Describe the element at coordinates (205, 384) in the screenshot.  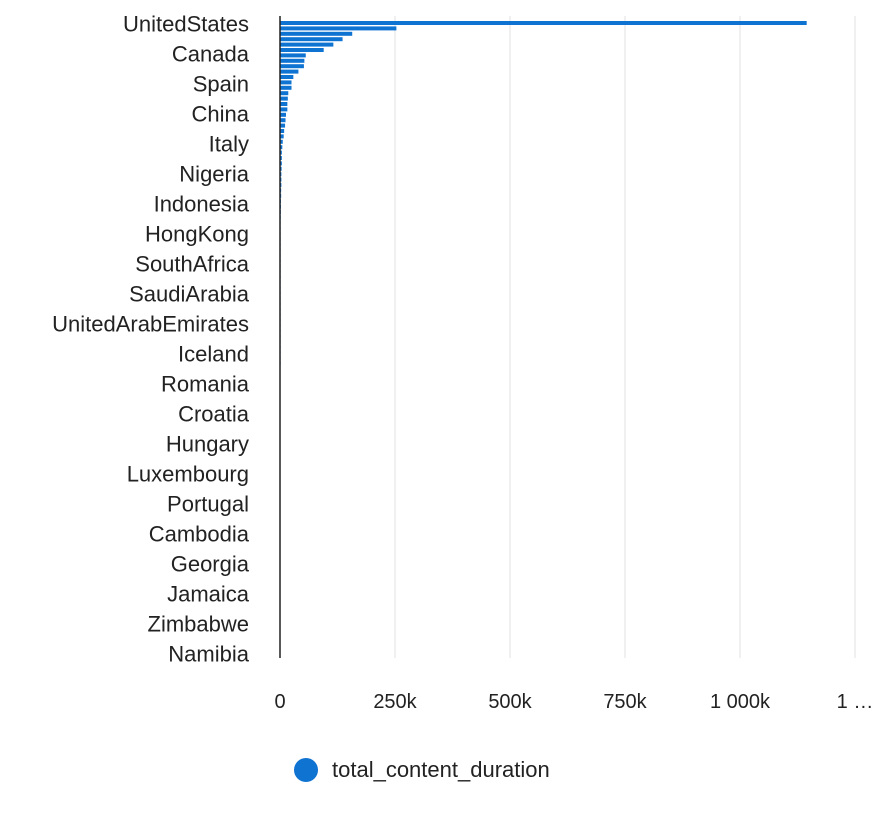
I see `y-tick-label: Romania` at that location.